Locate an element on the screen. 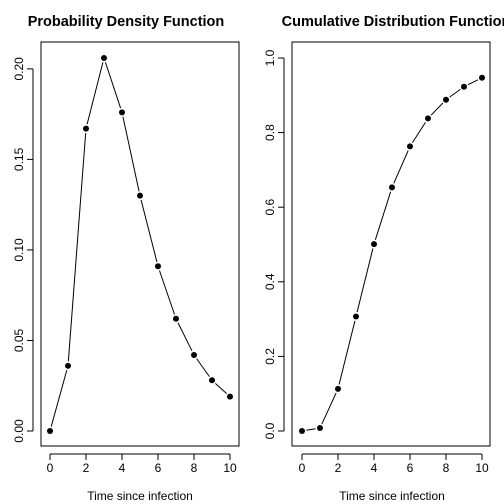 This screenshot has height=504, width=504. cdf-x-tick-label: 8 is located at coordinates (446, 468).